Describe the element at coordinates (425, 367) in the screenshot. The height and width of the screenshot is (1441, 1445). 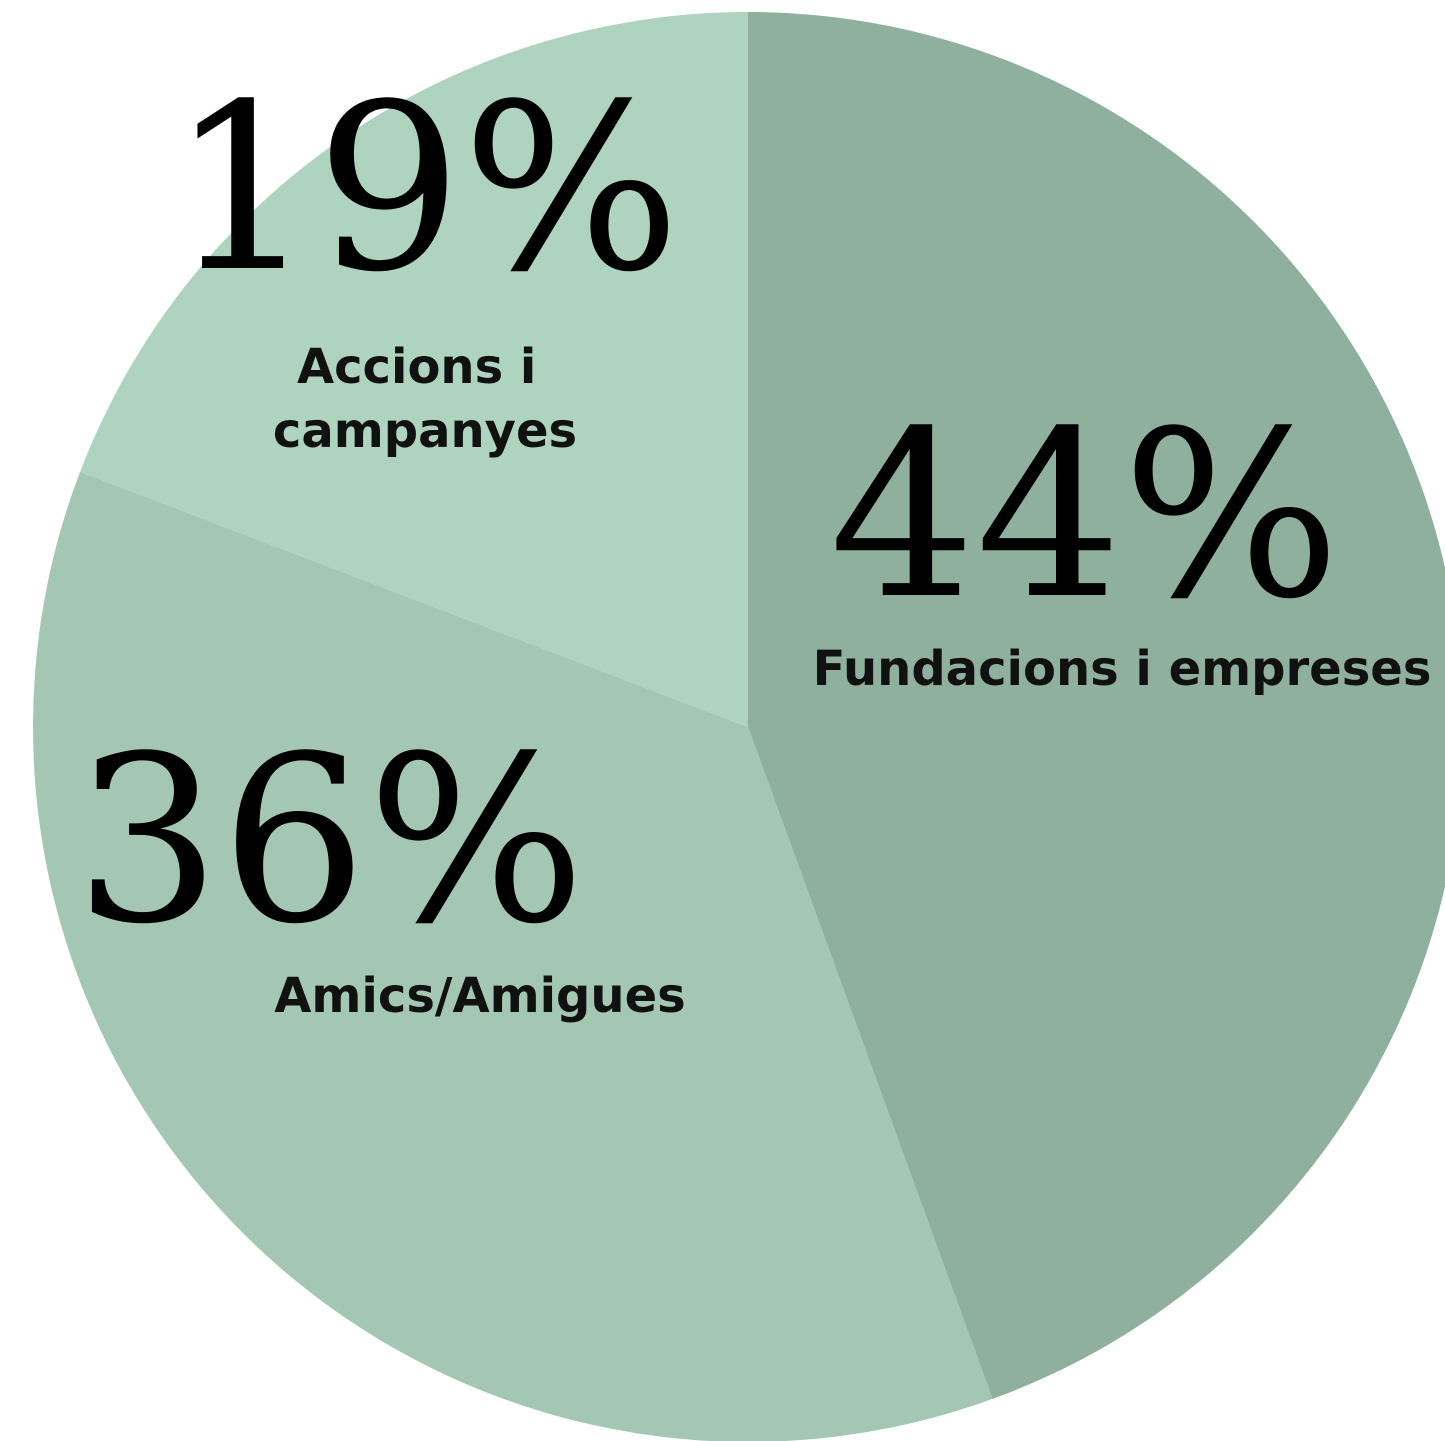
I see `label-line: Accions i` at that location.